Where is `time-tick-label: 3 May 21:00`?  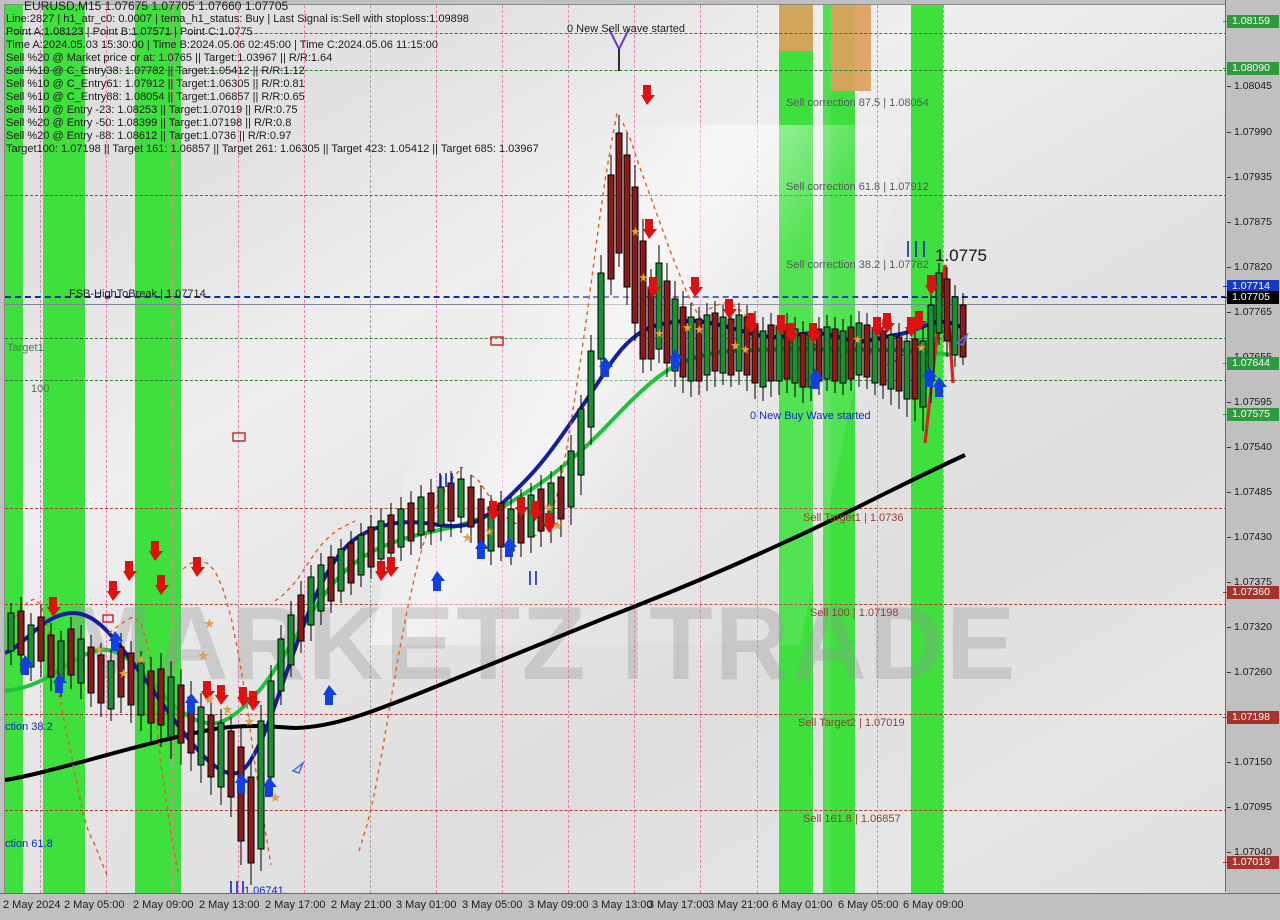 time-tick-label: 3 May 21:00 is located at coordinates (738, 905).